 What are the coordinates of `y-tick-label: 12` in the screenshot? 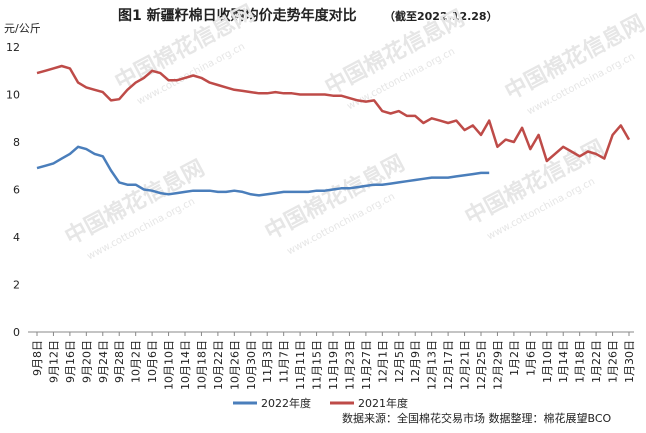 It's located at (13, 47).